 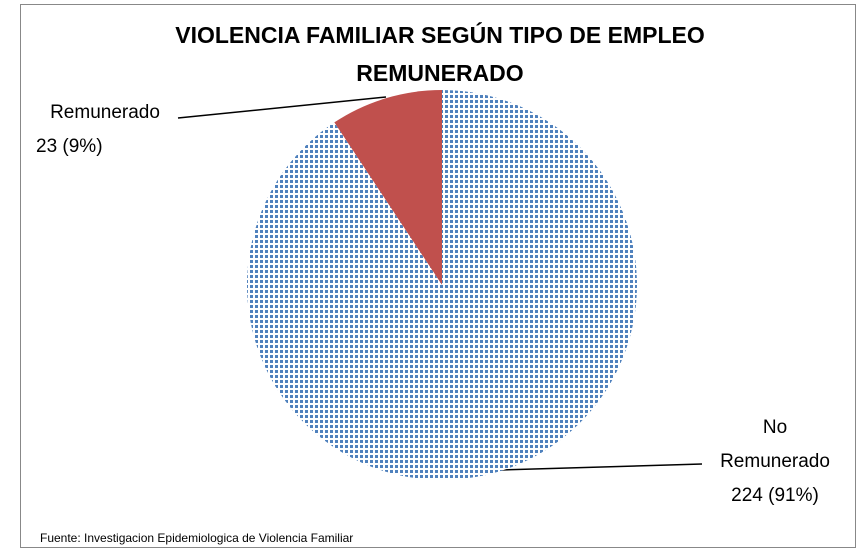 I want to click on category-label: Remunerado, so click(x=105, y=112).